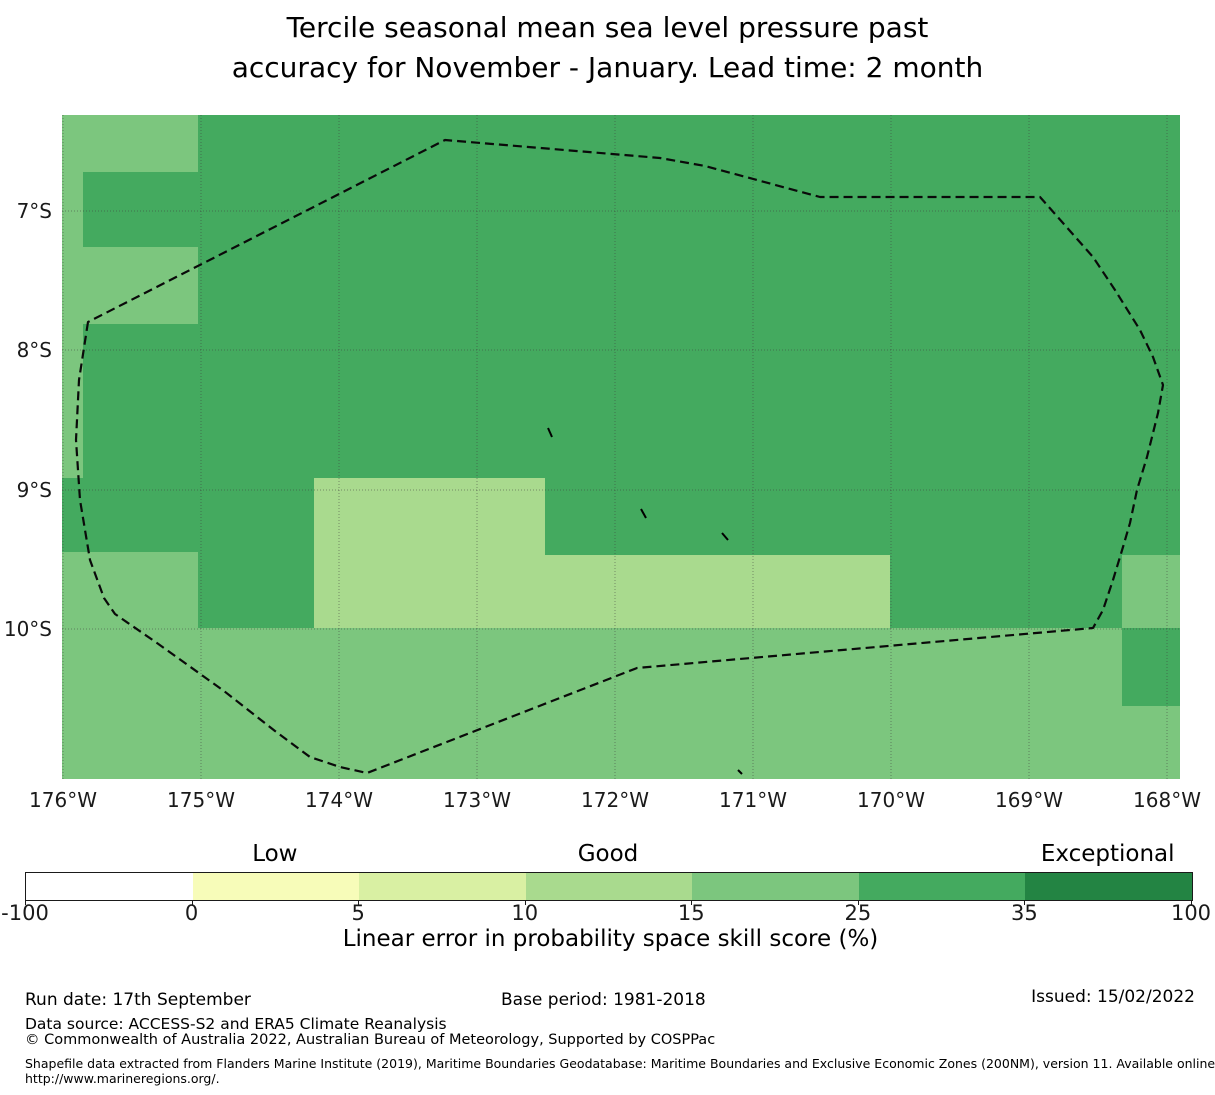 The height and width of the screenshot is (1095, 1215). What do you see at coordinates (1107, 854) in the screenshot?
I see `colorbar-category-label: Exceptional` at bounding box center [1107, 854].